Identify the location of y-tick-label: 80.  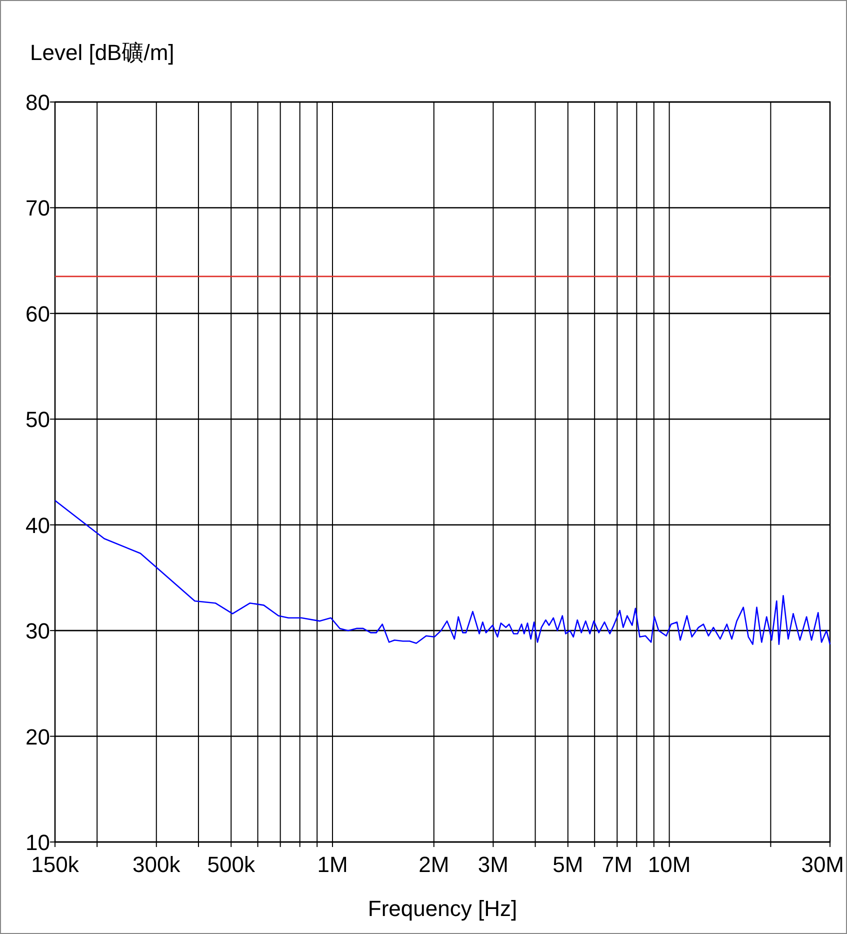
(38, 102).